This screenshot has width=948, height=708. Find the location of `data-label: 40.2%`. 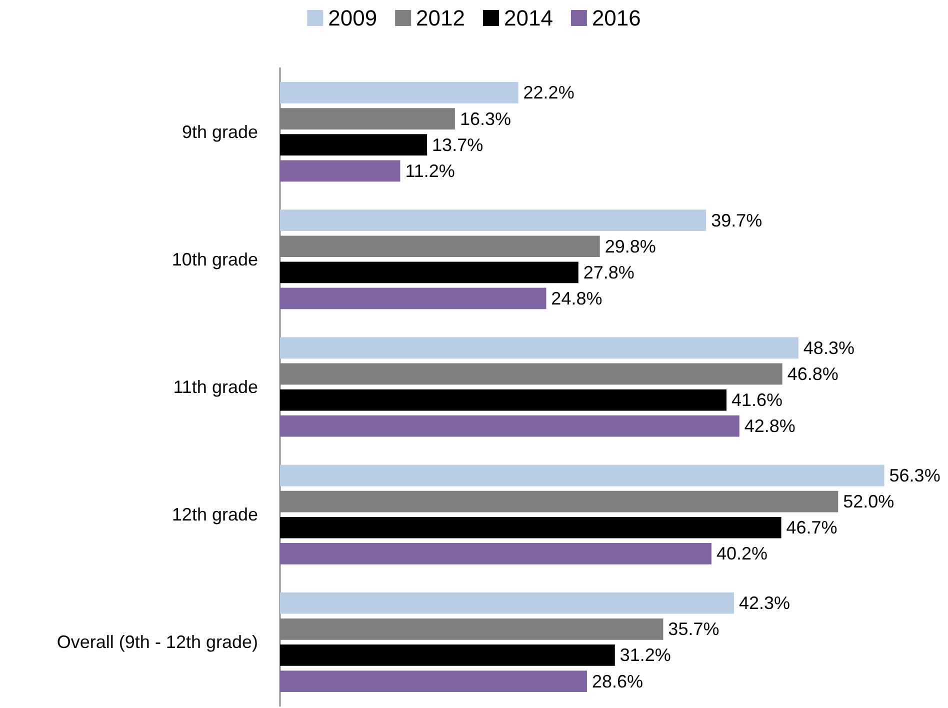

data-label: 40.2% is located at coordinates (742, 554).